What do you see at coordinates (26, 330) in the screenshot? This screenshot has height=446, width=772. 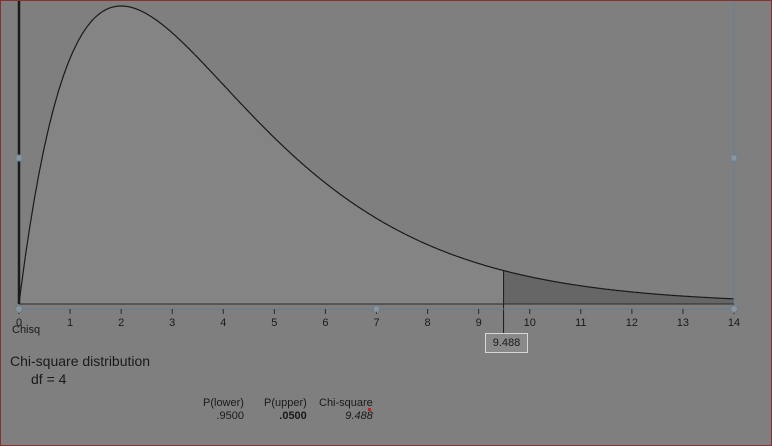 I see `variable-name-label: Chisq` at bounding box center [26, 330].